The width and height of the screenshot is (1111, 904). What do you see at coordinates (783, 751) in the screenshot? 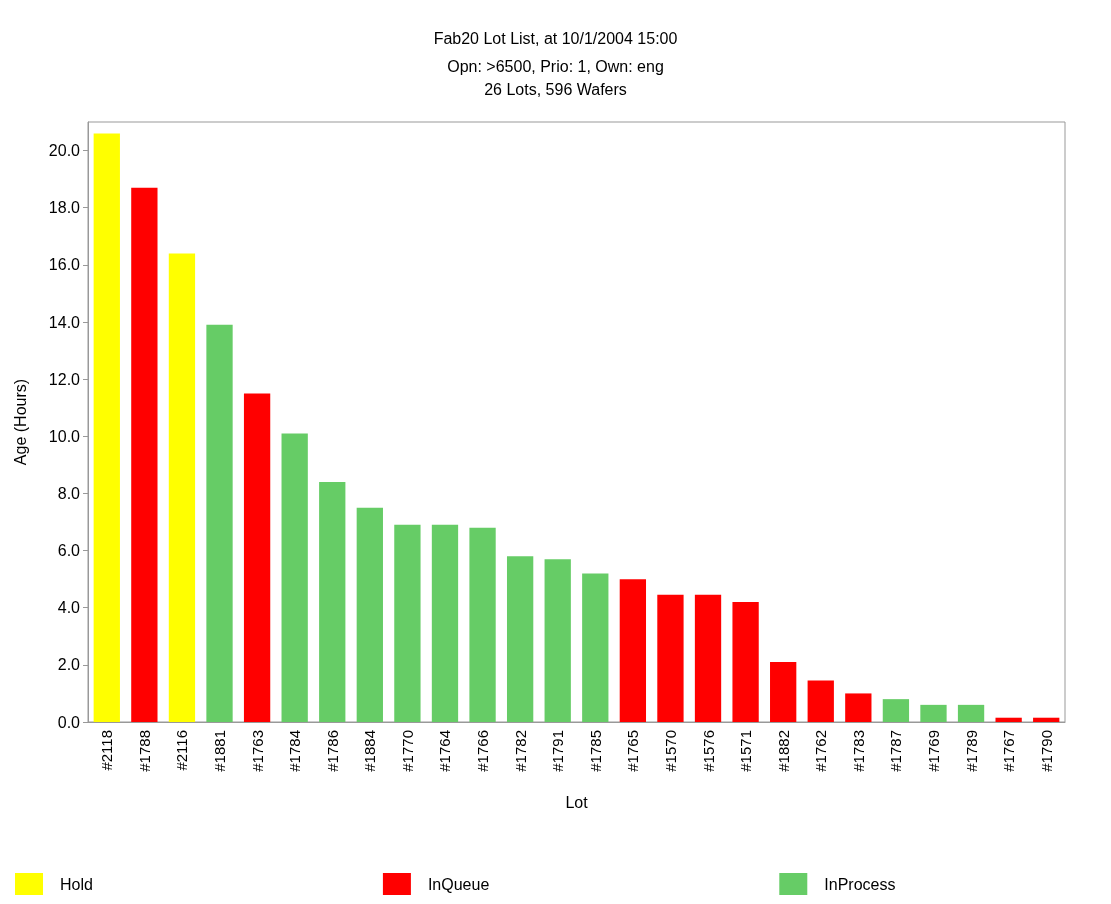
I see `x-tick-label: #1882` at bounding box center [783, 751].